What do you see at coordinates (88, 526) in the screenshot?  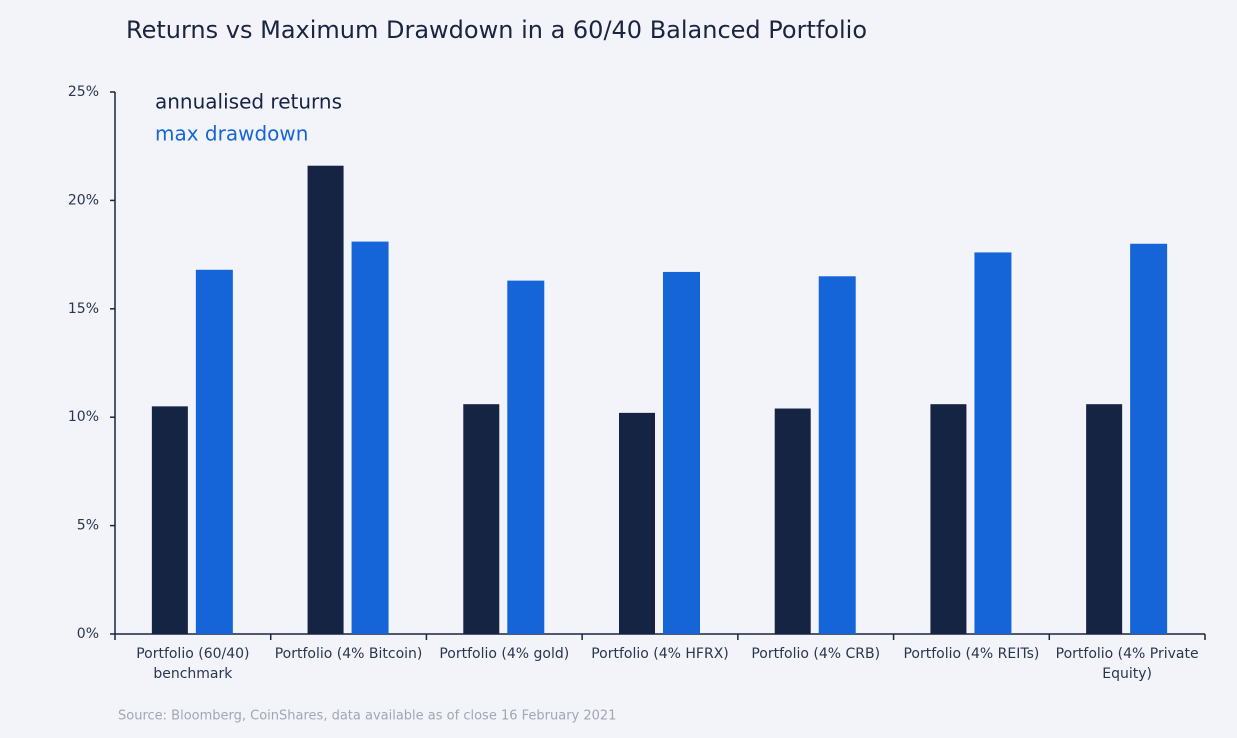 I see `y-tick-label: 5%` at bounding box center [88, 526].